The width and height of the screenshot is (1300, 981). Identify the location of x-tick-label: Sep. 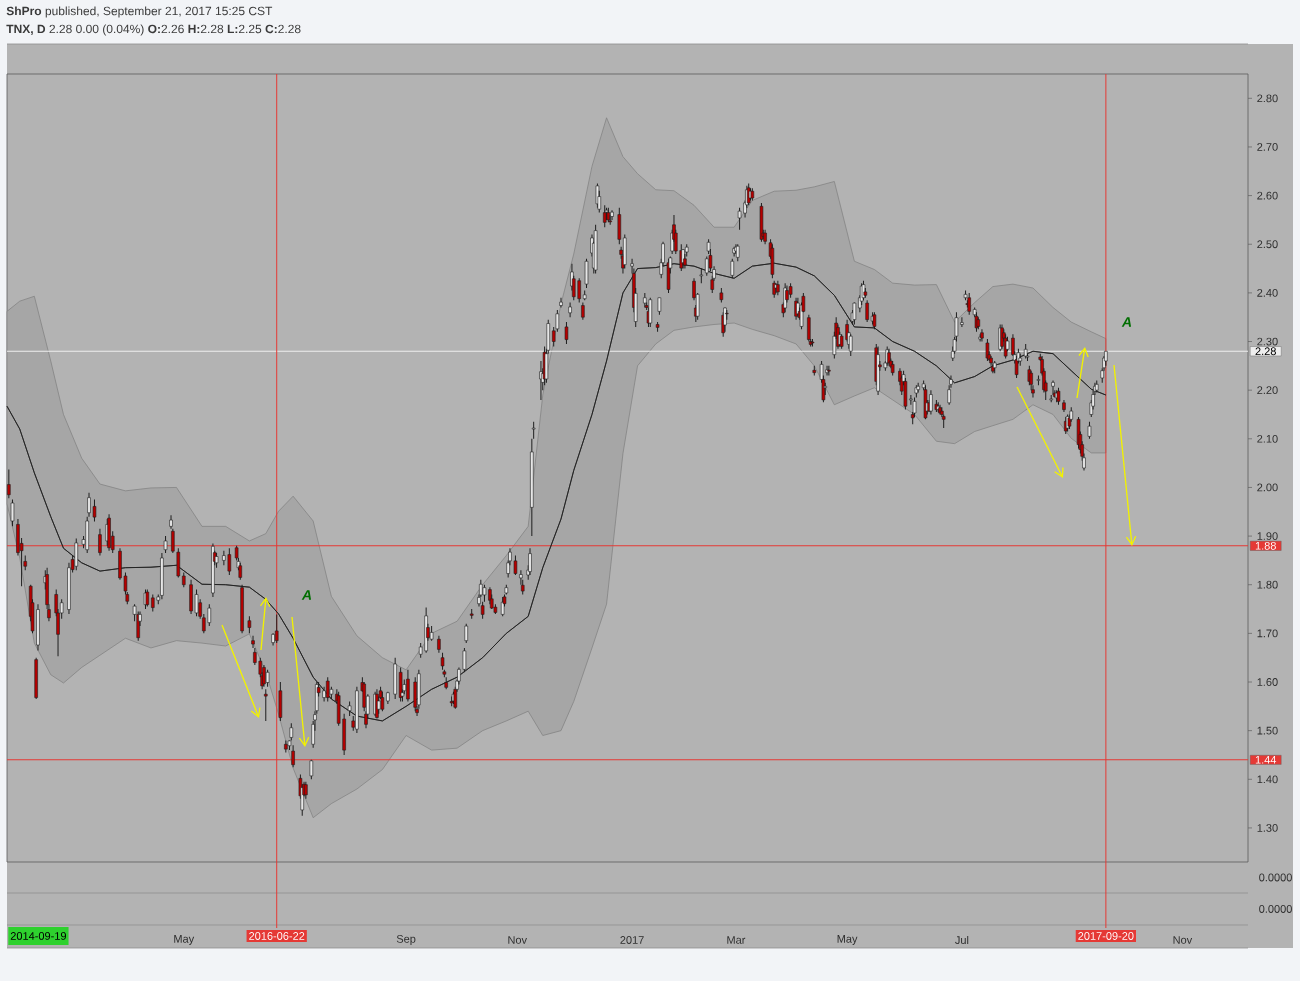
(406, 940).